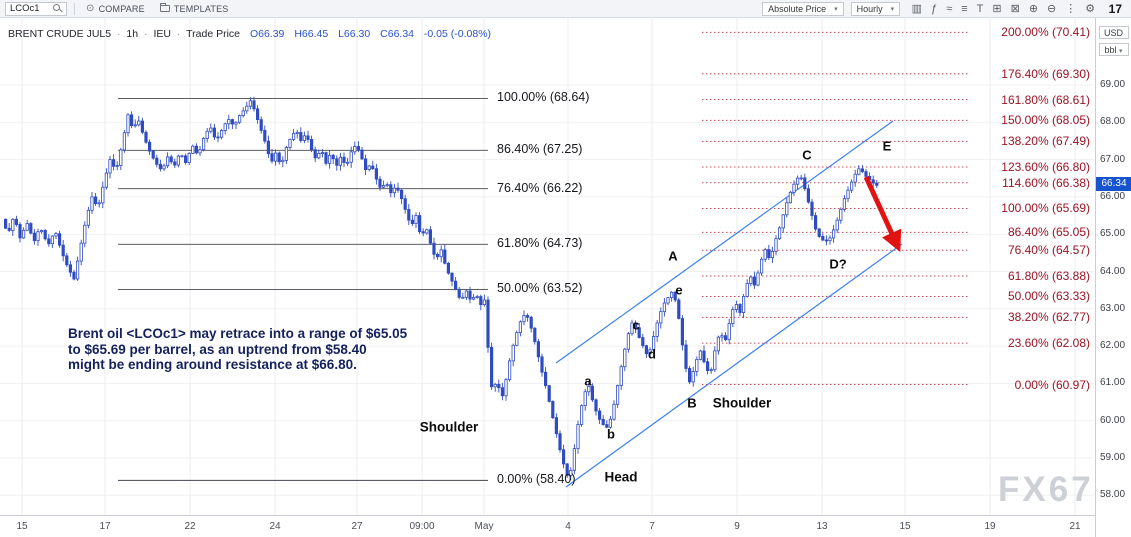  Describe the element at coordinates (1075, 526) in the screenshot. I see `time-axis-label: 21` at that location.